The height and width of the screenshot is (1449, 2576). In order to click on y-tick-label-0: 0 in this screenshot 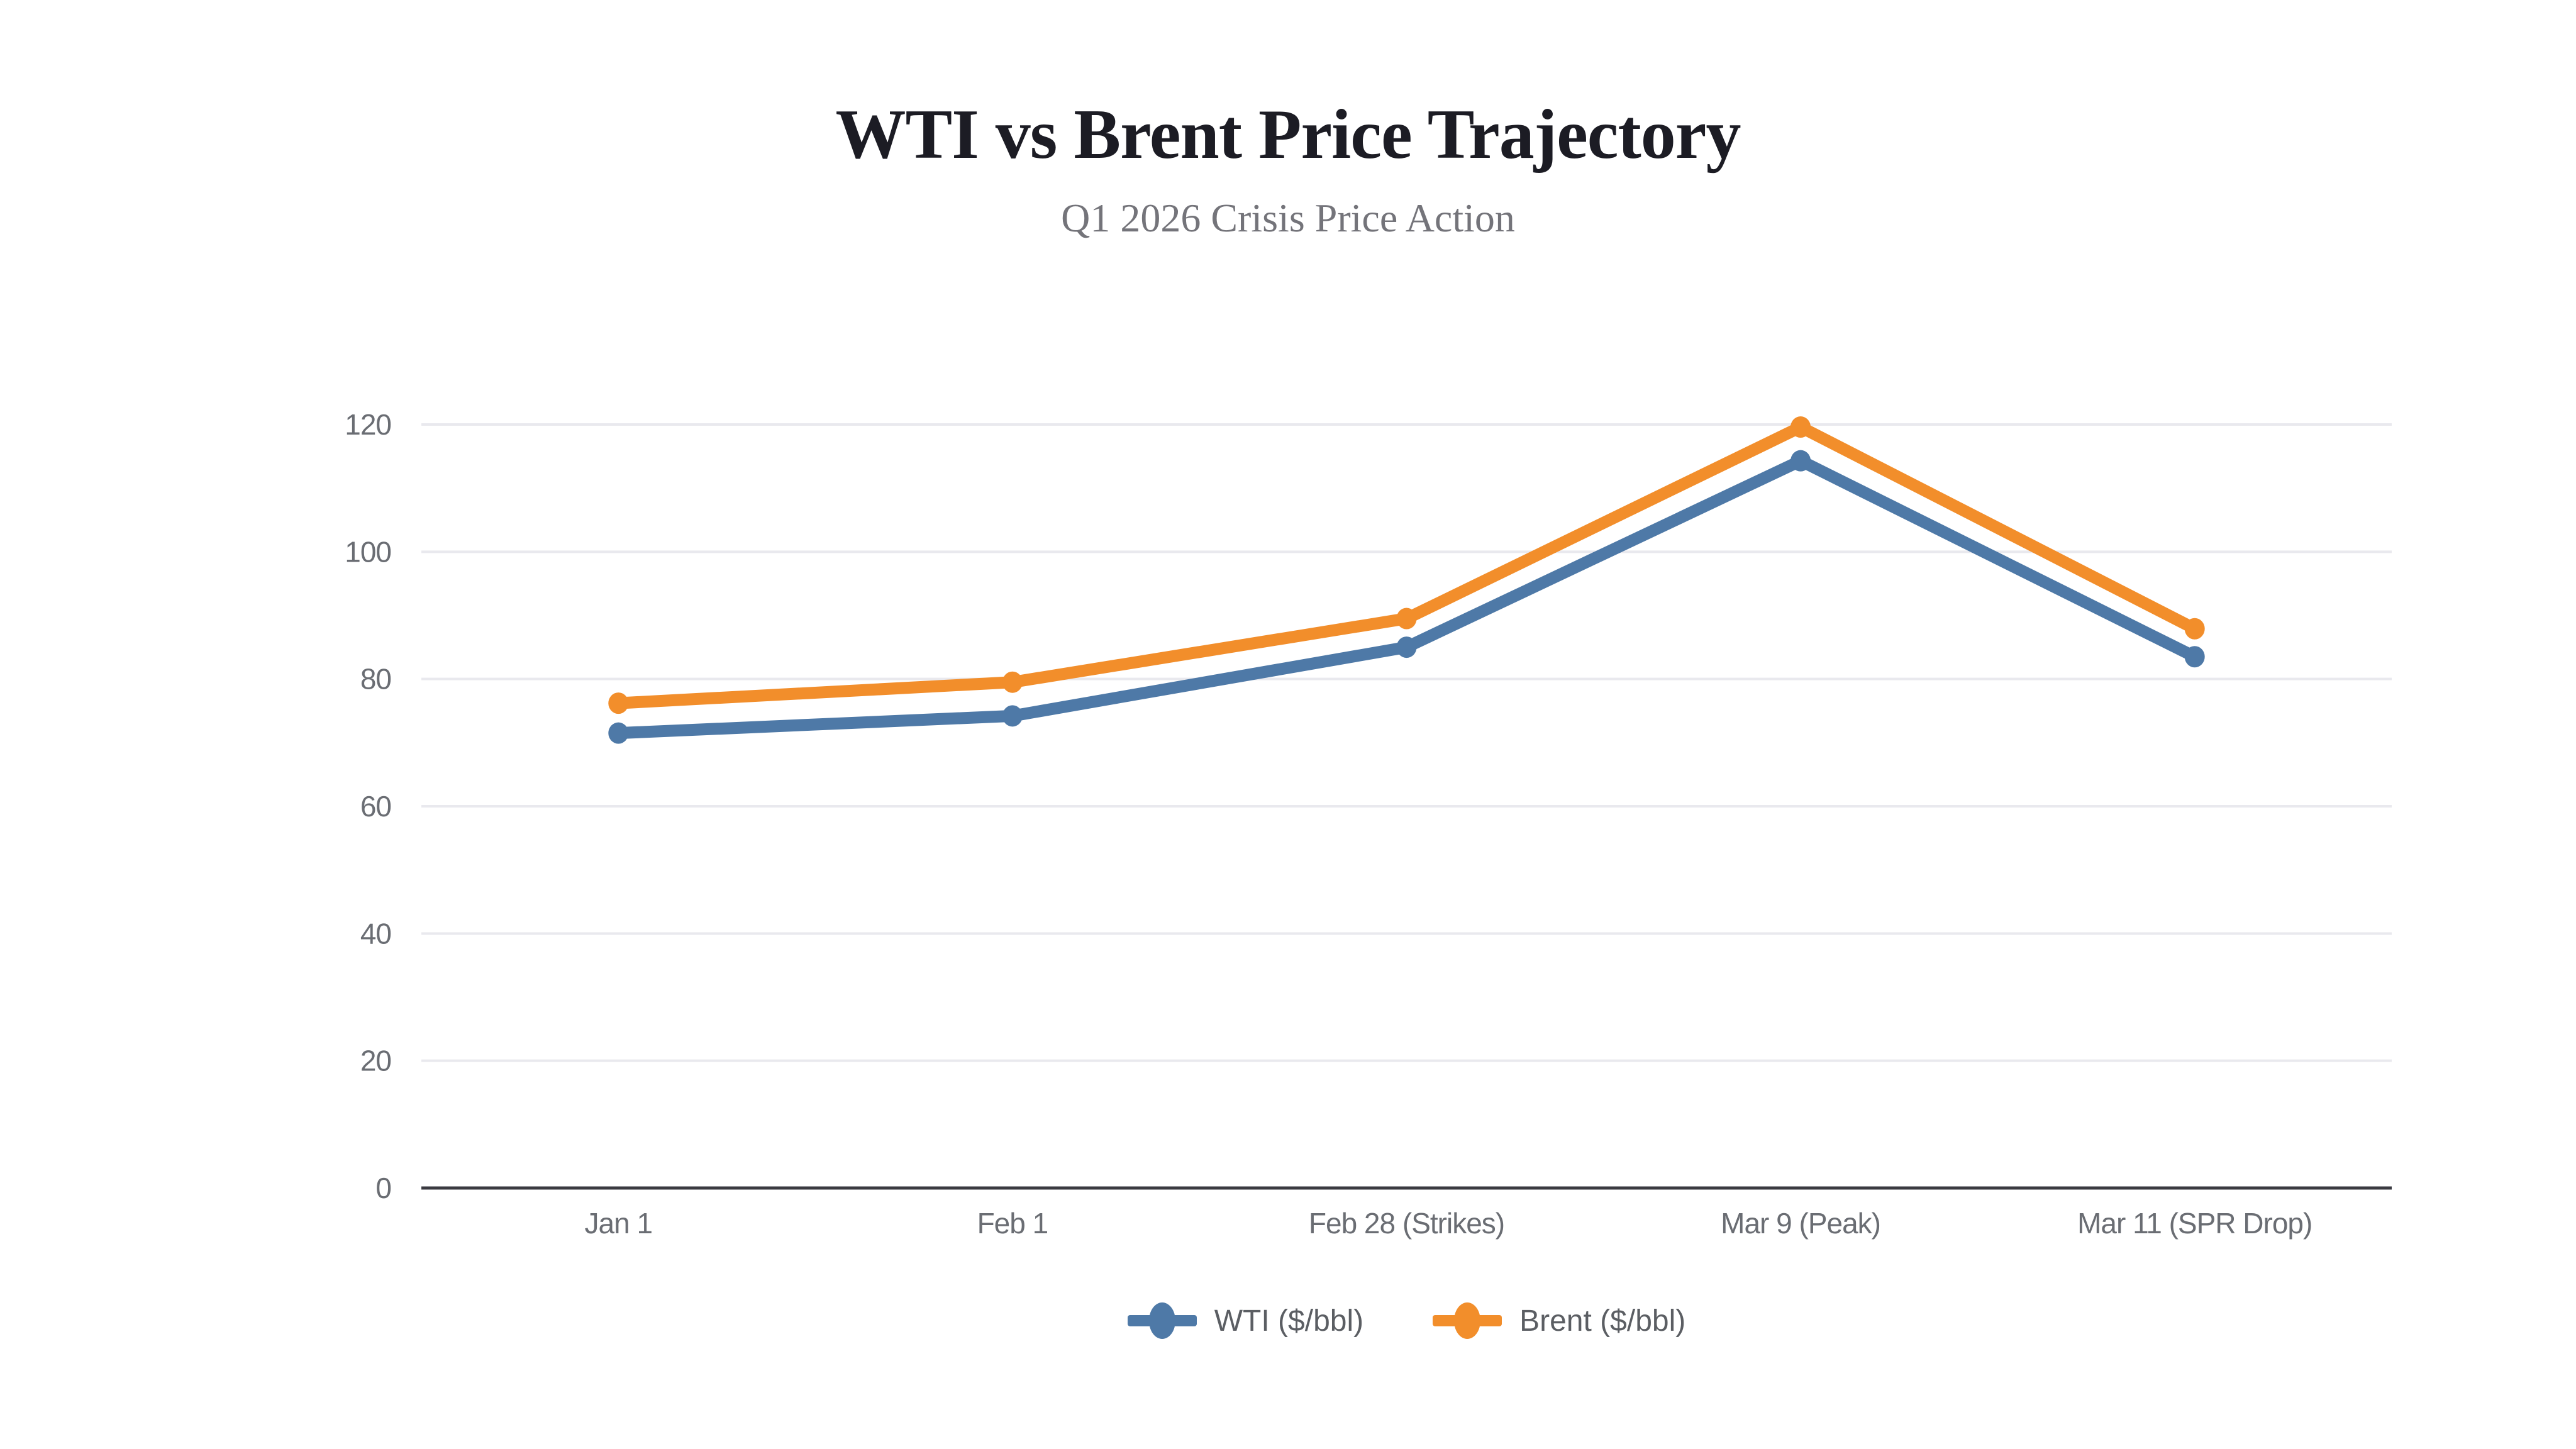, I will do `click(383, 1188)`.